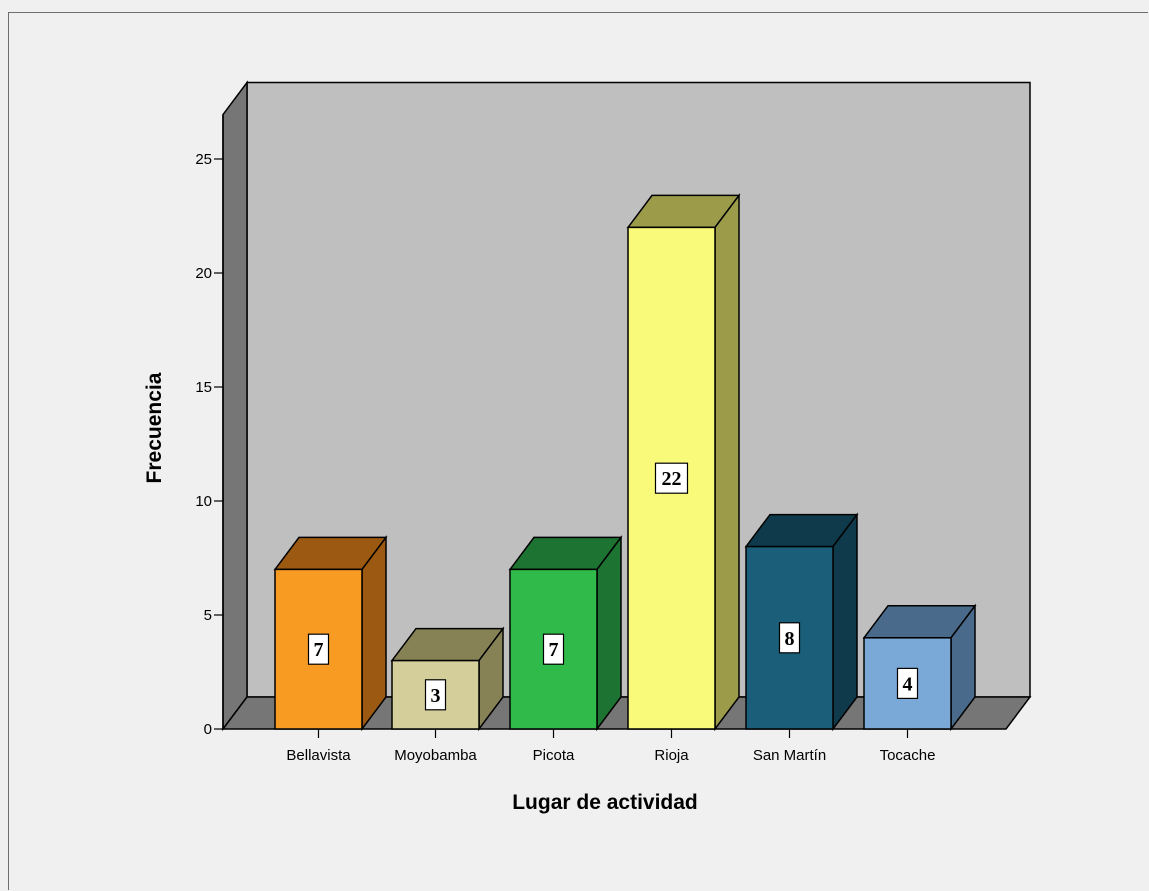 The width and height of the screenshot is (1149, 891). I want to click on x-axis-title: Lugar de actividad, so click(605, 802).